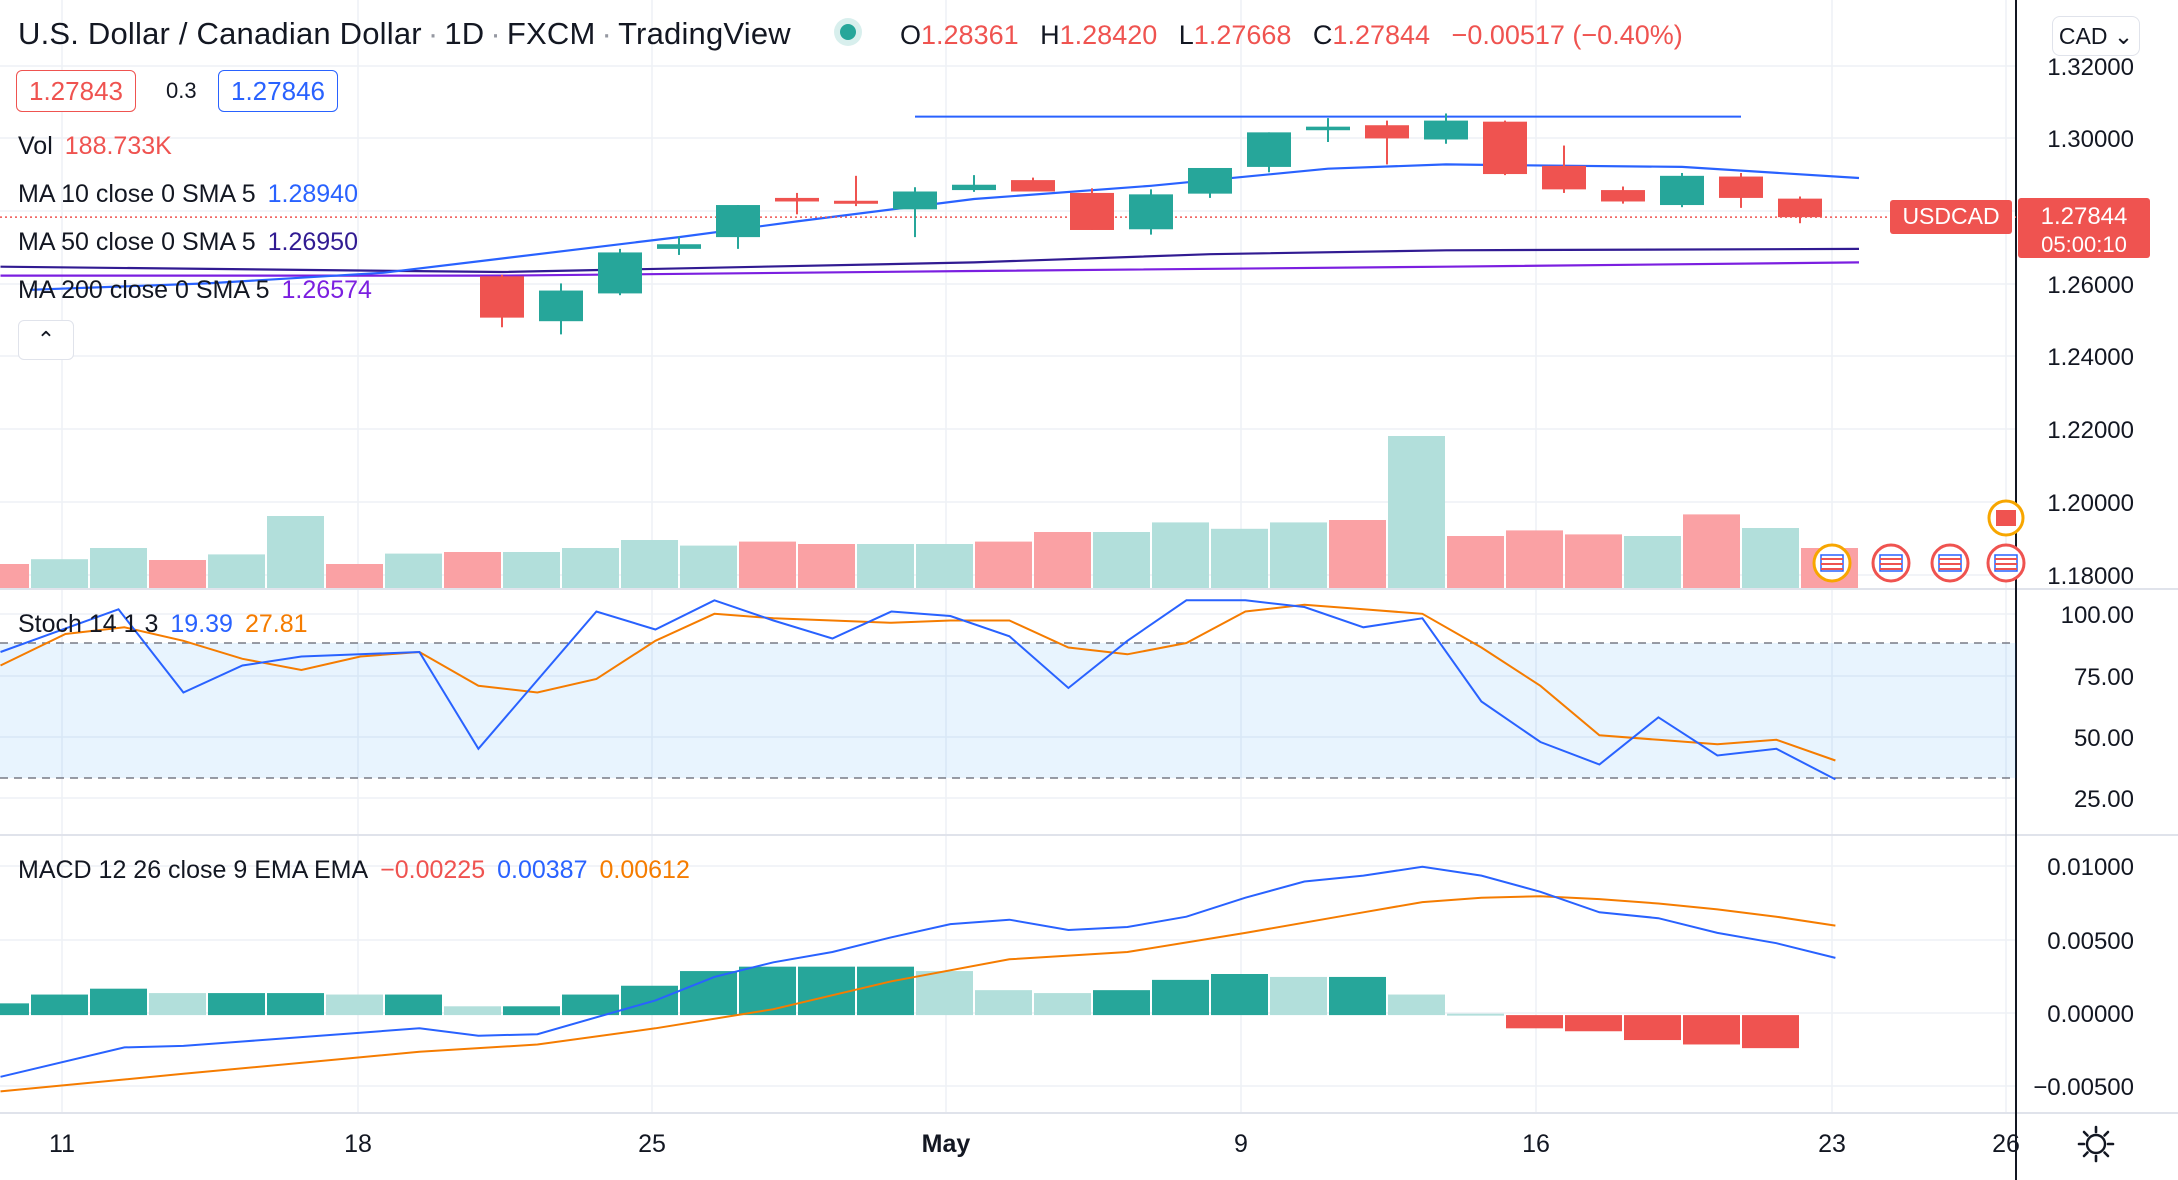 This screenshot has height=1180, width=2178. Describe the element at coordinates (46, 340) in the screenshot. I see `collapse-legend-button: ⌃` at that location.